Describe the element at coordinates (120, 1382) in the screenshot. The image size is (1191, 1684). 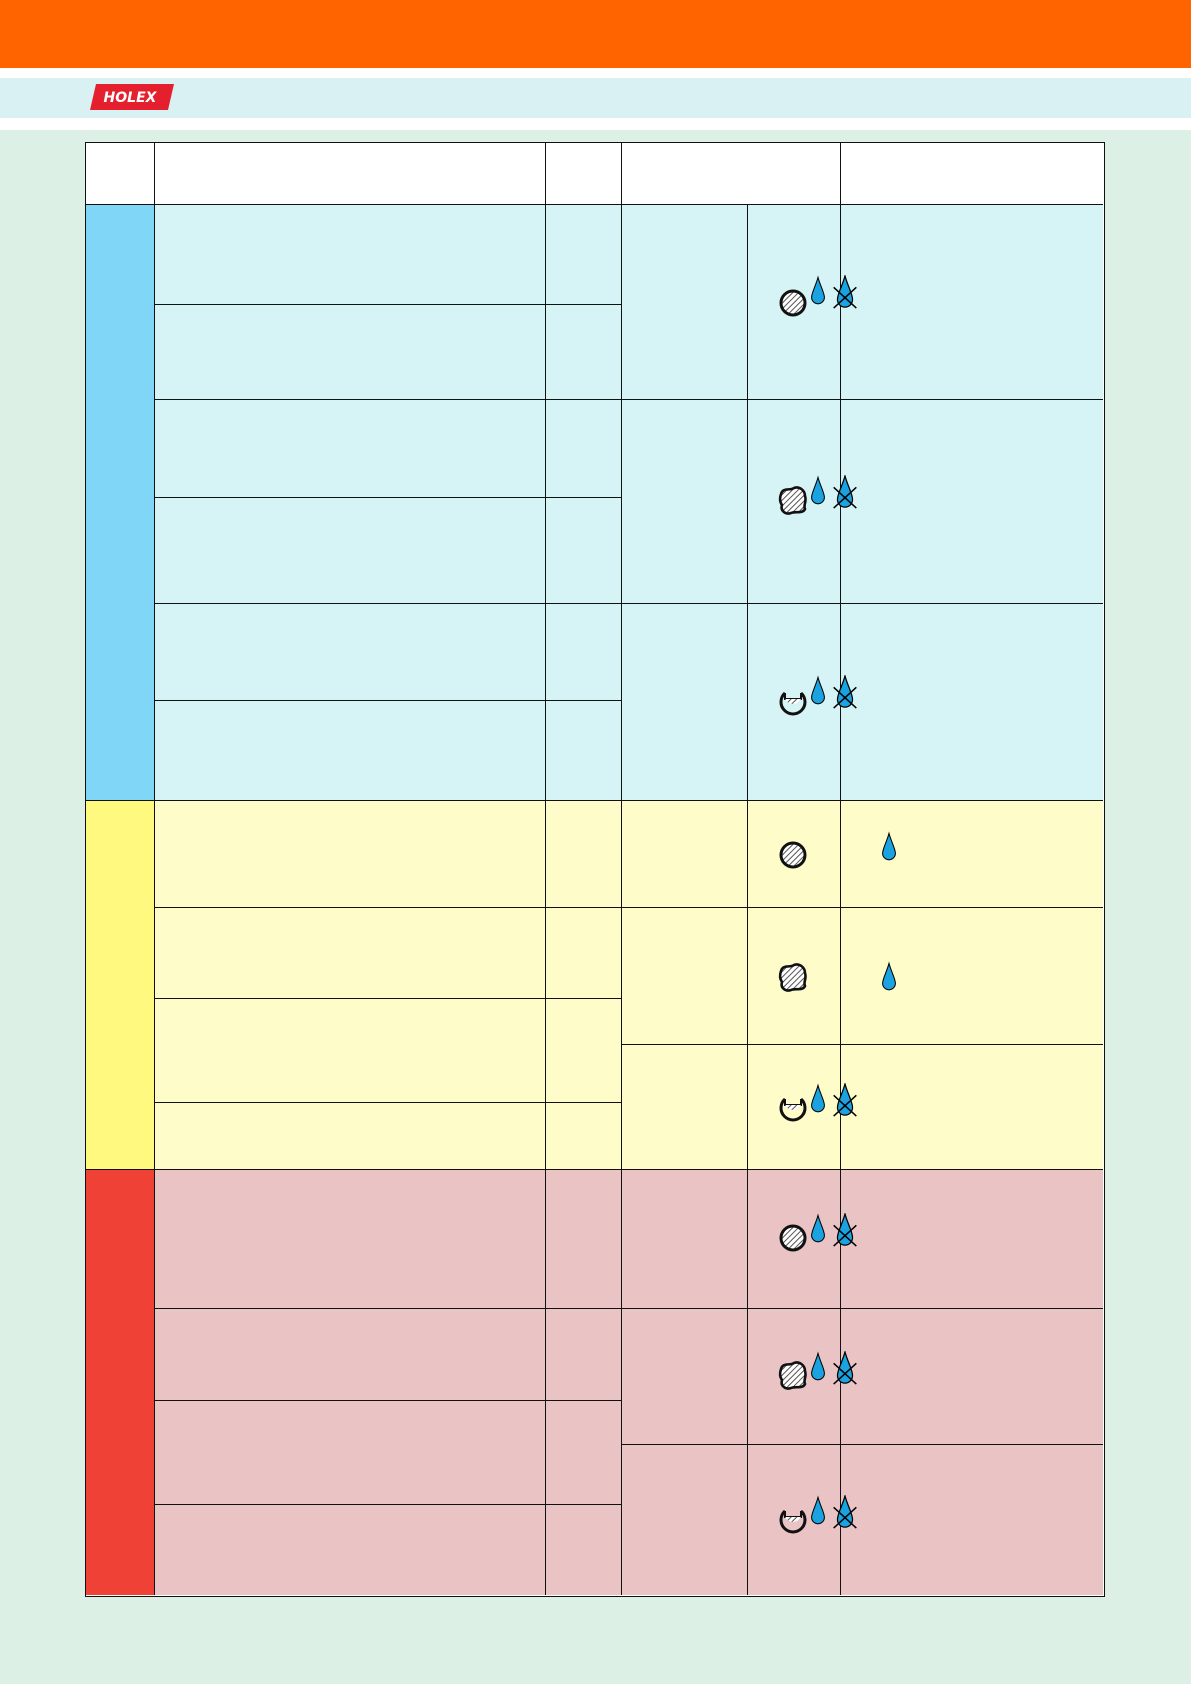
I see `group-stripe-red` at that location.